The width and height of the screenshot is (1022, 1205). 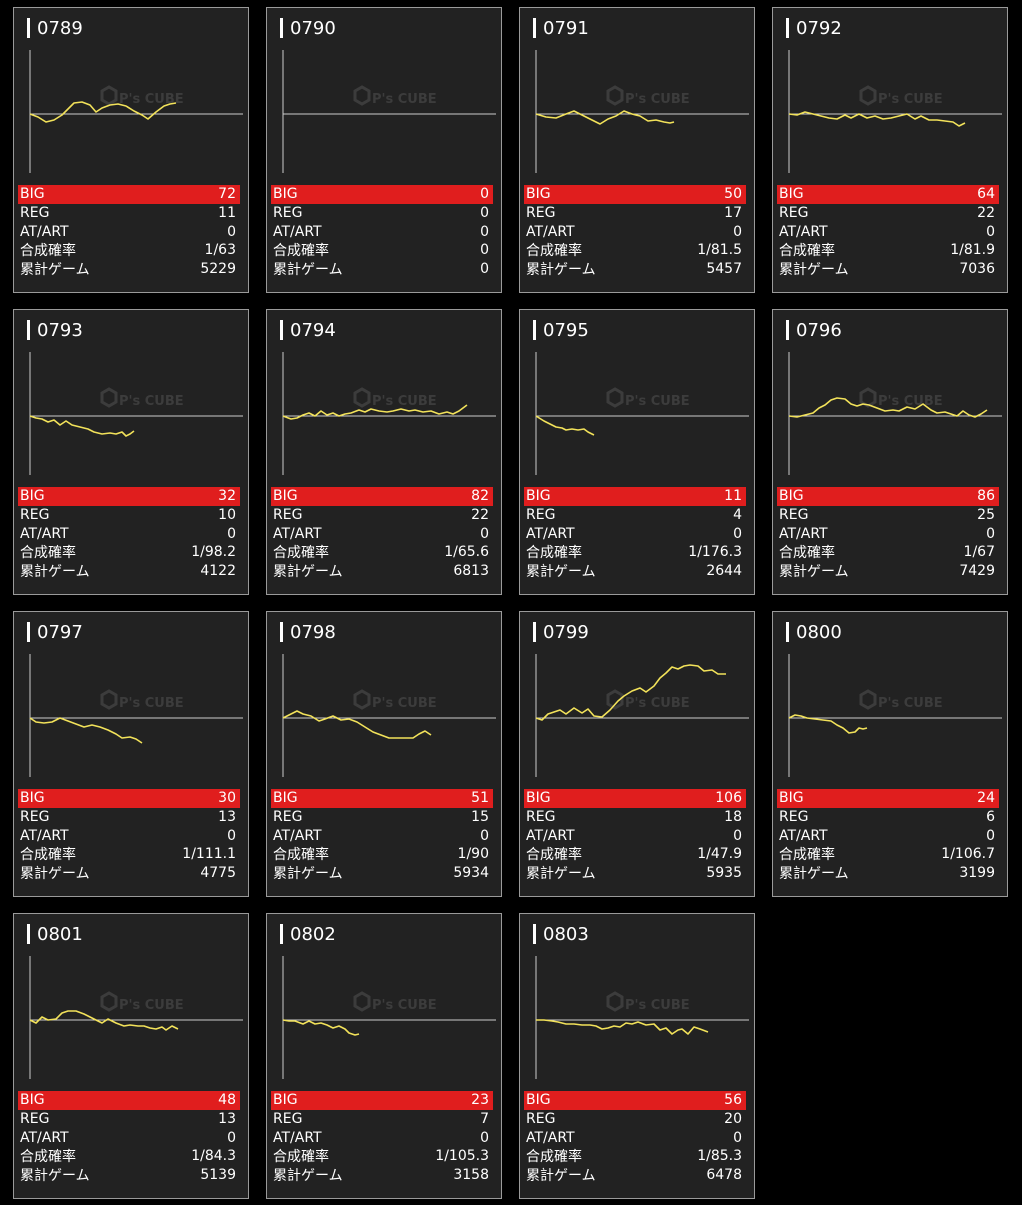 What do you see at coordinates (32, 194) in the screenshot?
I see `big-label: BIG` at bounding box center [32, 194].